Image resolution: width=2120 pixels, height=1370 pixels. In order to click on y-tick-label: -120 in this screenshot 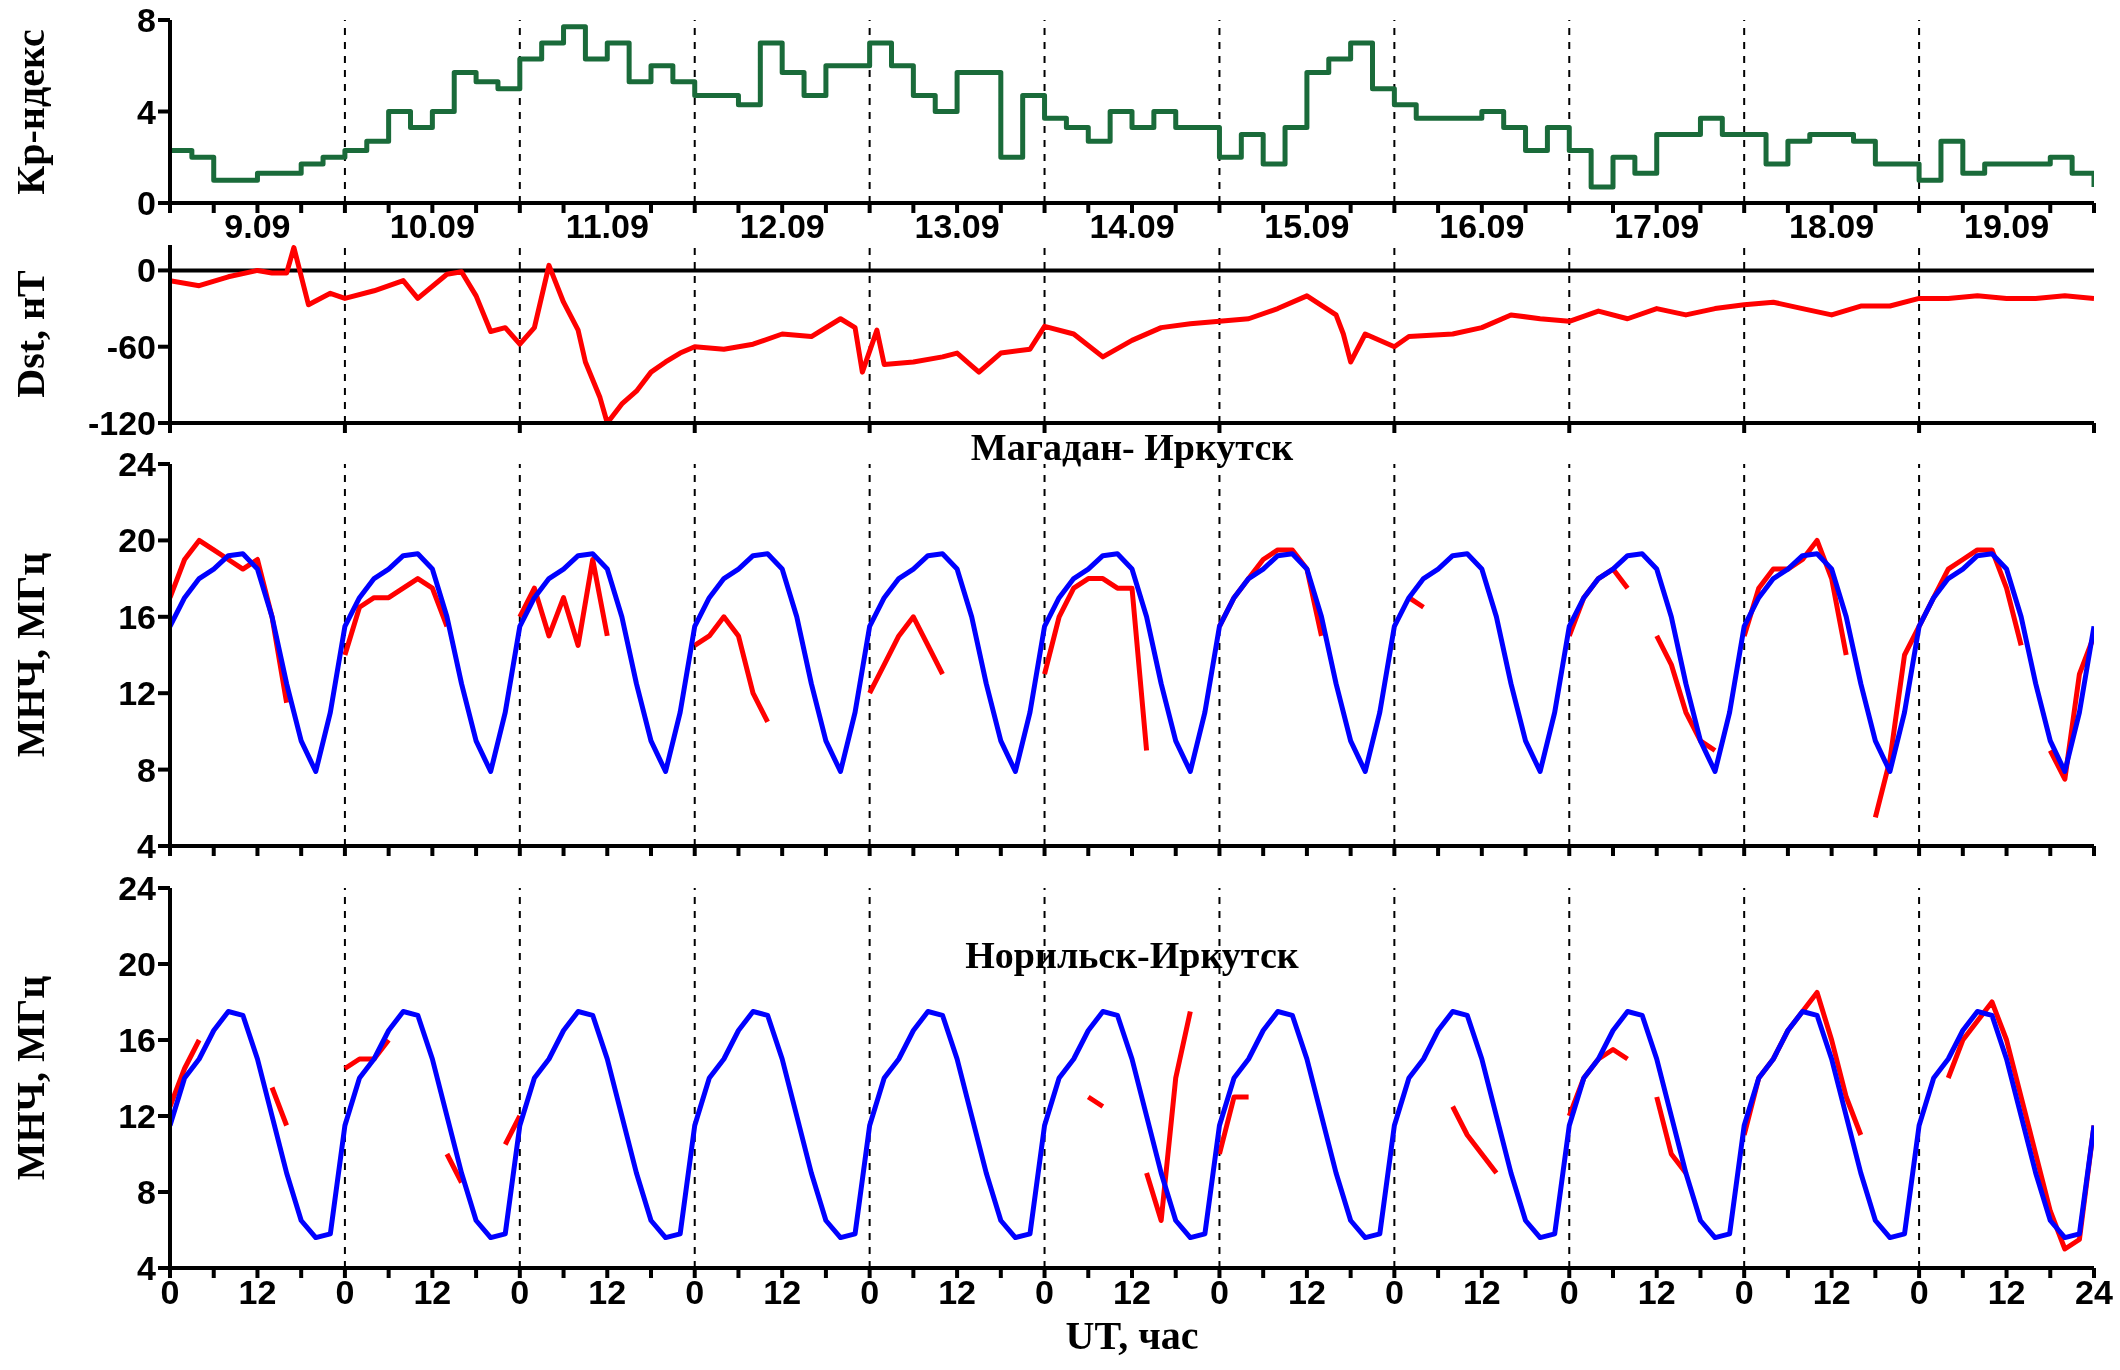, I will do `click(121, 423)`.